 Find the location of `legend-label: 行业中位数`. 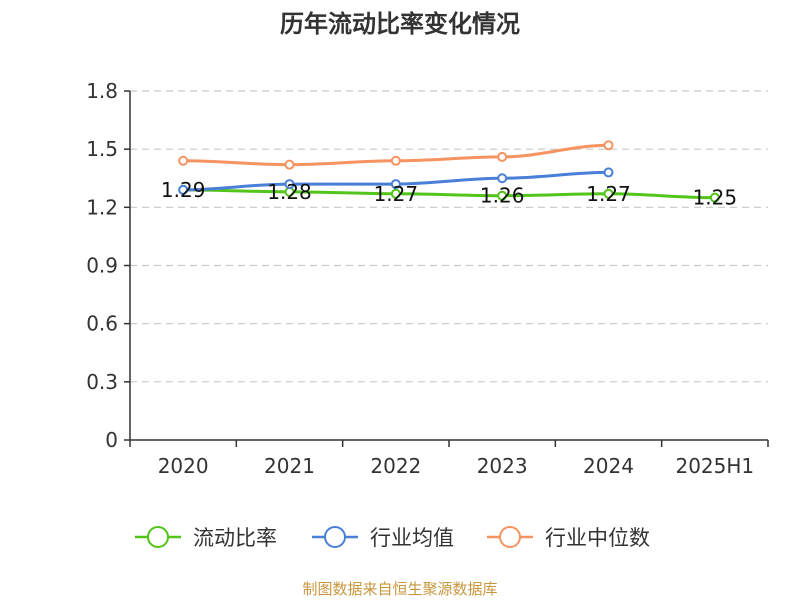

legend-label: 行业中位数 is located at coordinates (597, 538).